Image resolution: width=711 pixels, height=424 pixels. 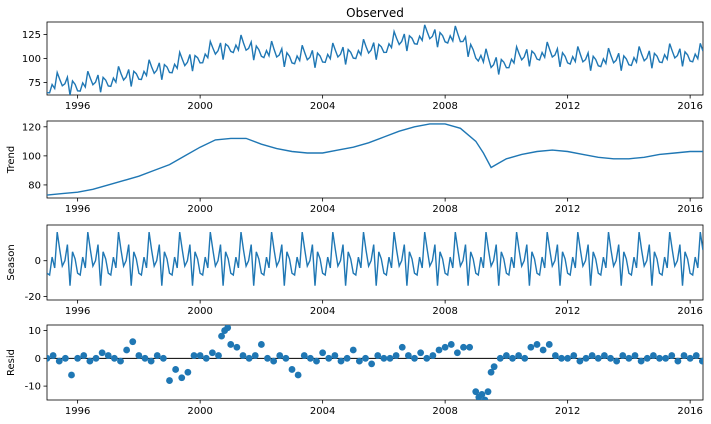 I want to click on trend-ylabel: Trend, so click(x=11, y=160).